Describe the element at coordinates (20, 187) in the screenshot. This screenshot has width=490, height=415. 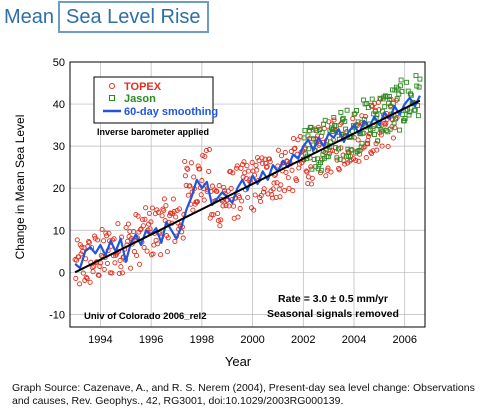
I see `y-axis-label: Change in Mean Sea Level` at that location.